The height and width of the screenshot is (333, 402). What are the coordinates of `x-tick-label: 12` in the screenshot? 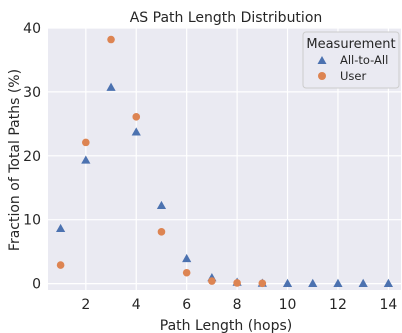 It's located at (338, 305).